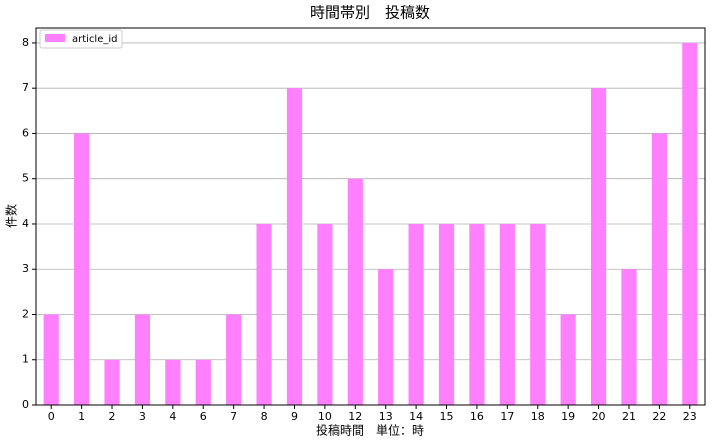 The height and width of the screenshot is (443, 715). I want to click on x-tick-label: 8, so click(264, 416).